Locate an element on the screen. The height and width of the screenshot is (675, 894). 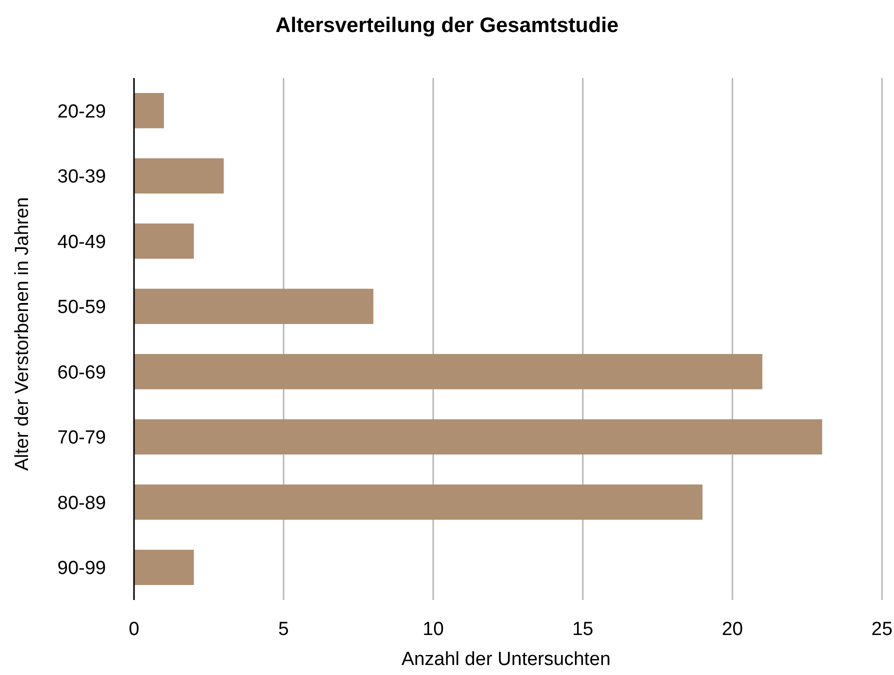
y-tick-label: 90-99 is located at coordinates (81, 569).